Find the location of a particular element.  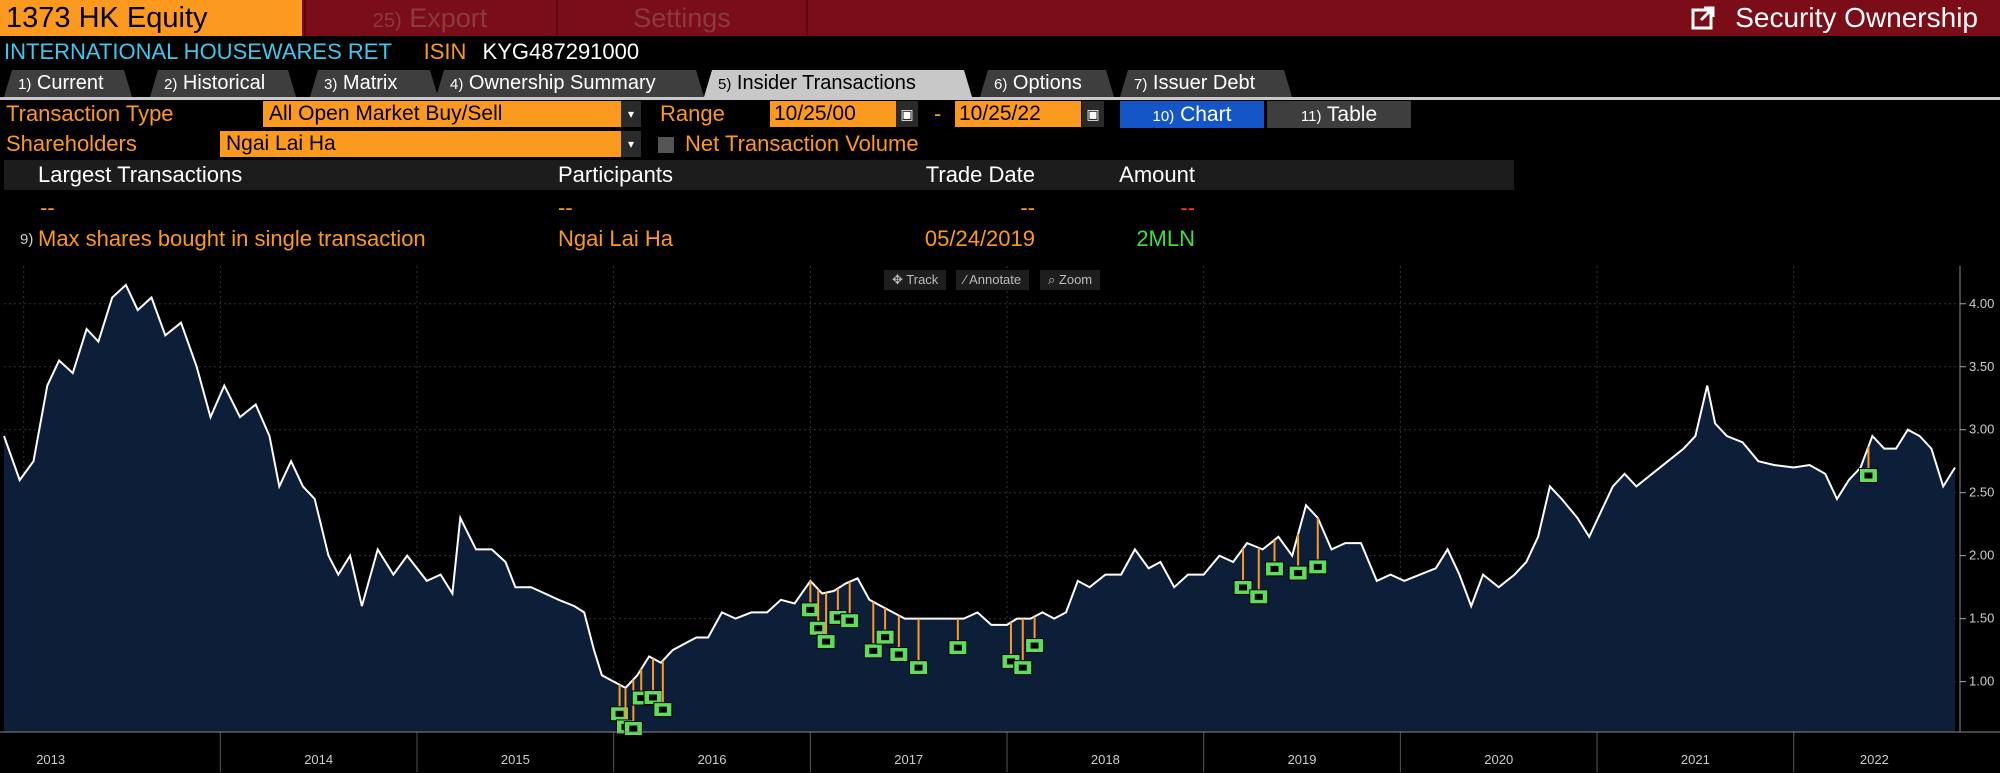

export-menu-label: Export is located at coordinates (448, 18).